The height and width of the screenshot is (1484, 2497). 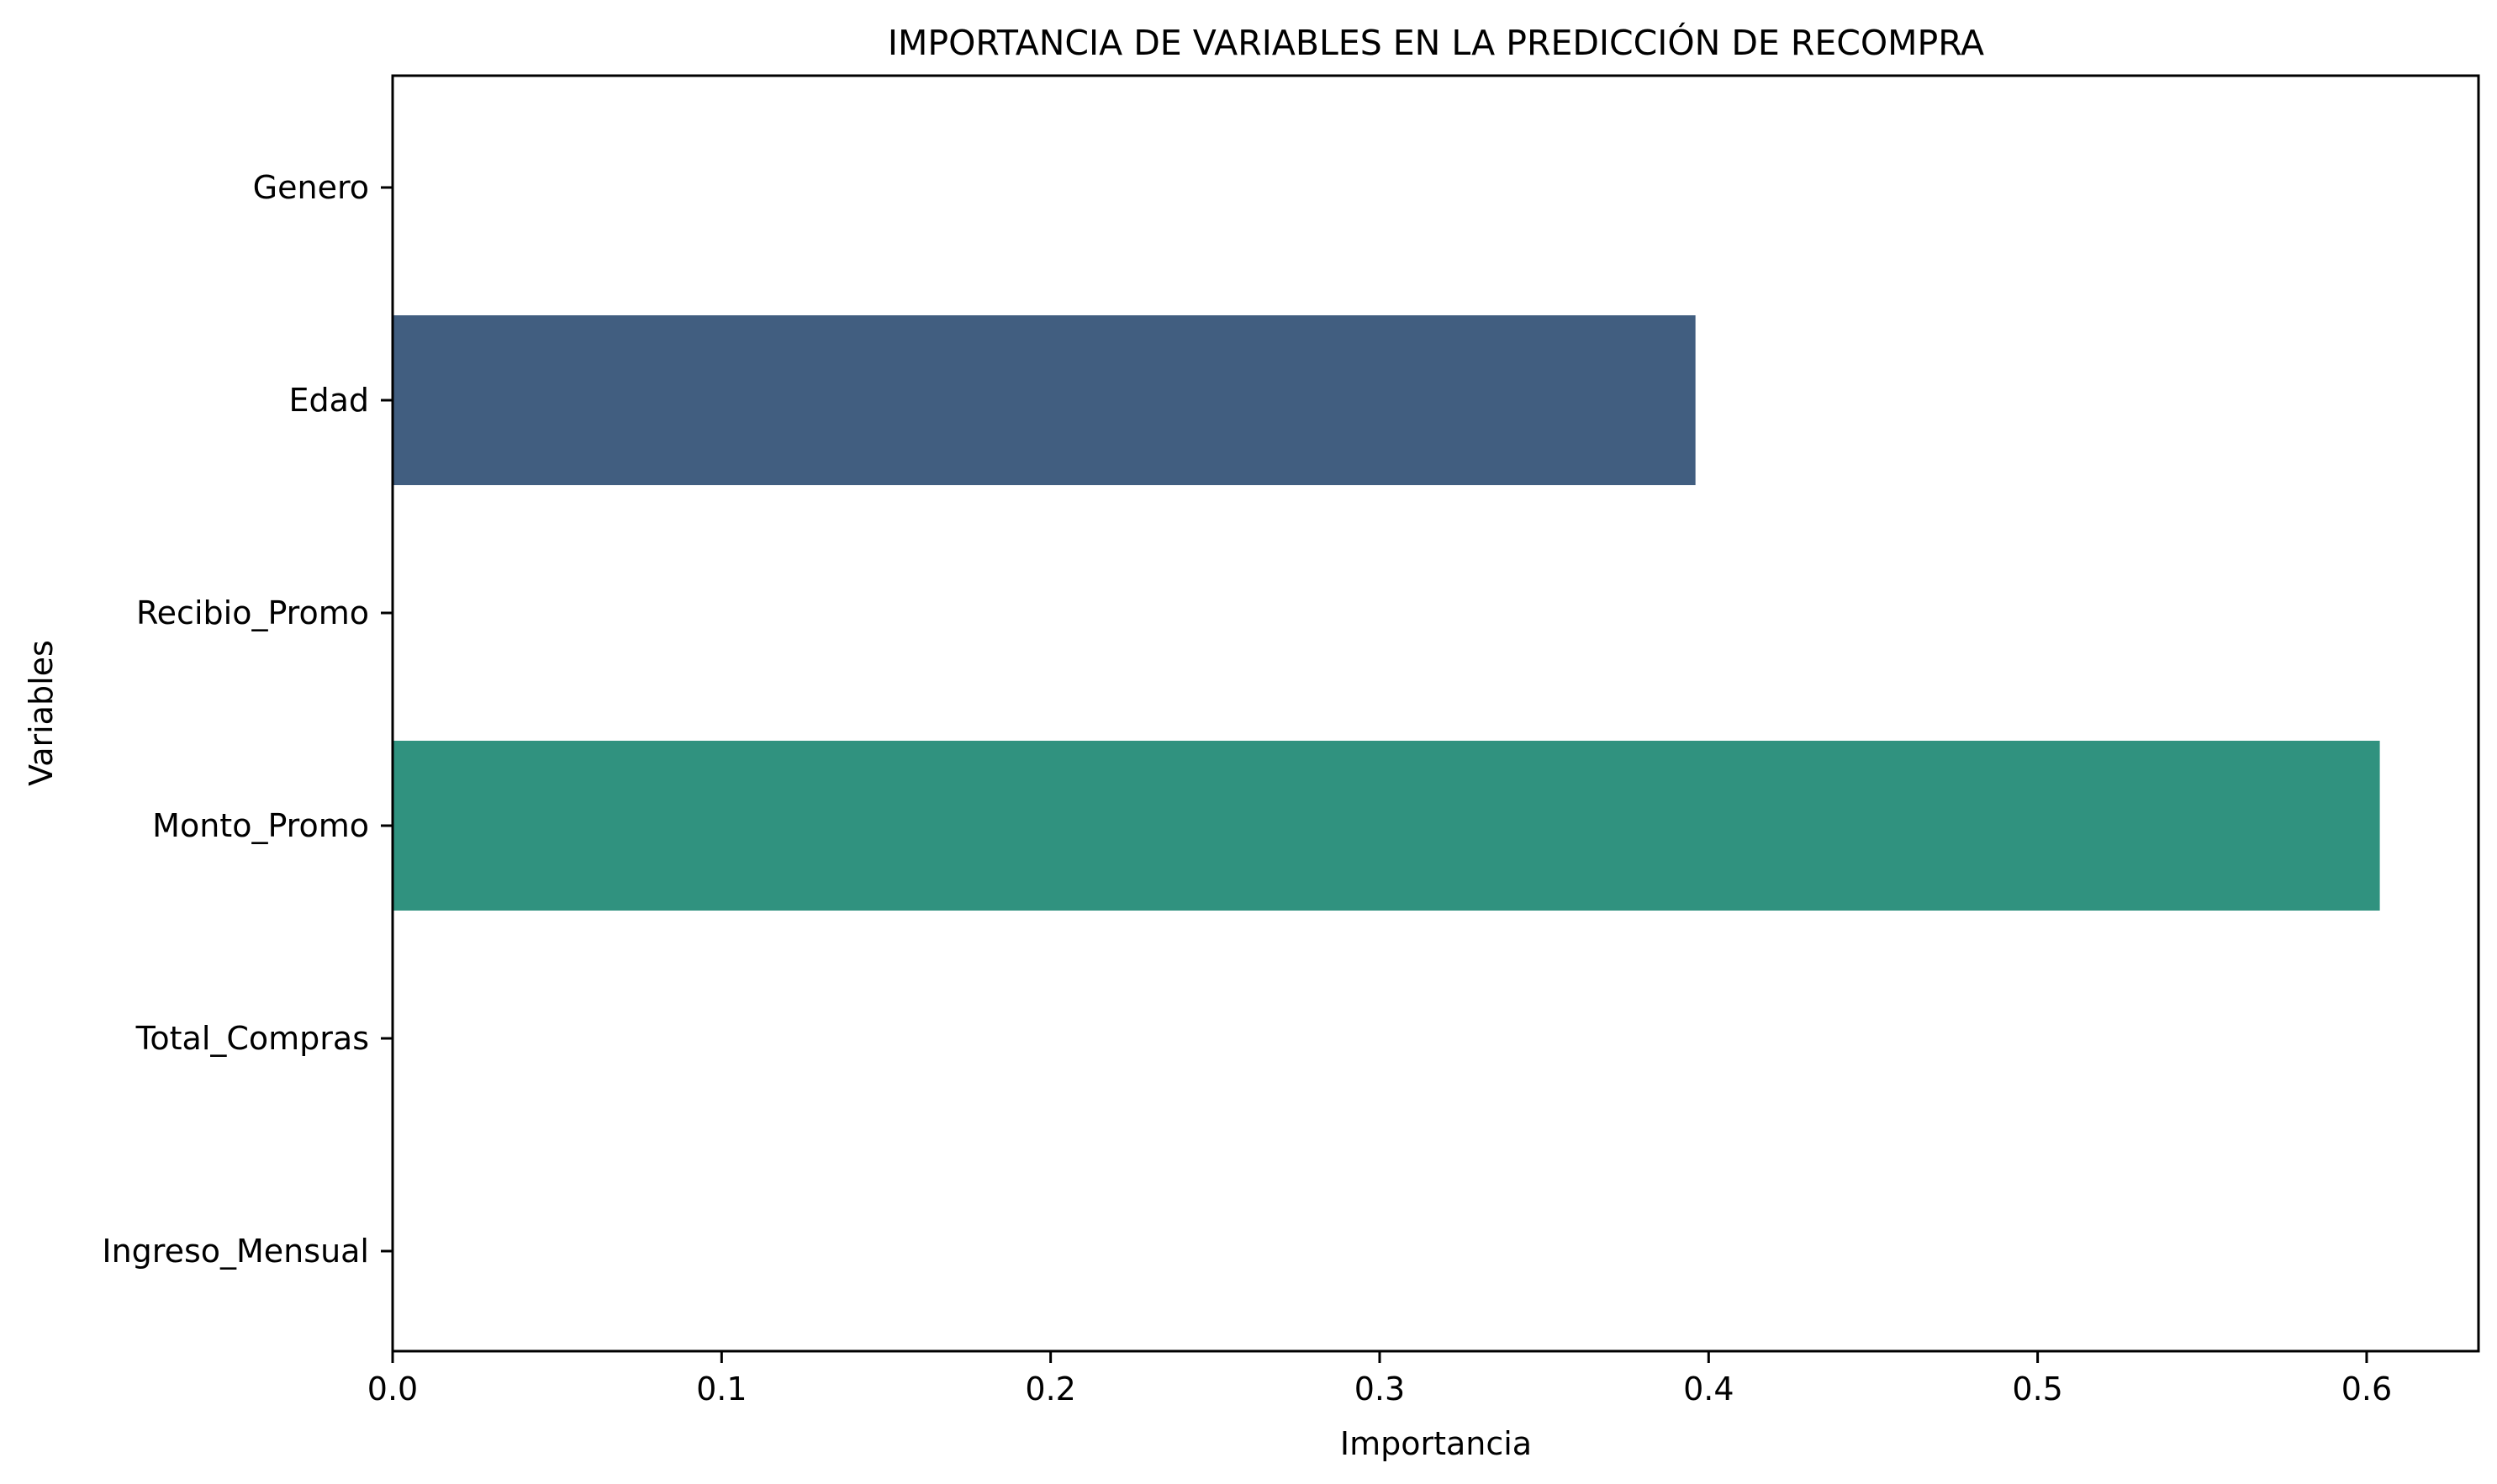 I want to click on x-tick-label-0-3: 0.3, so click(x=1379, y=1388).